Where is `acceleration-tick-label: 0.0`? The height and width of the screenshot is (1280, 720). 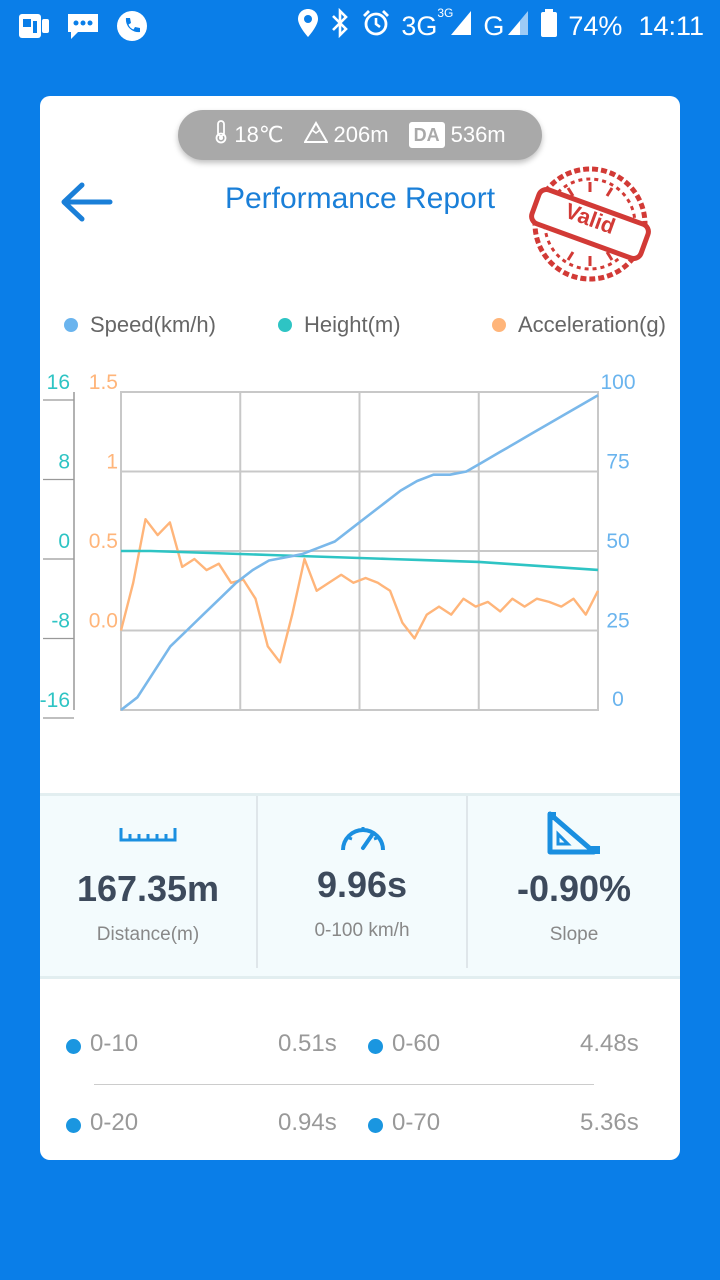 acceleration-tick-label: 0.0 is located at coordinates (103, 621).